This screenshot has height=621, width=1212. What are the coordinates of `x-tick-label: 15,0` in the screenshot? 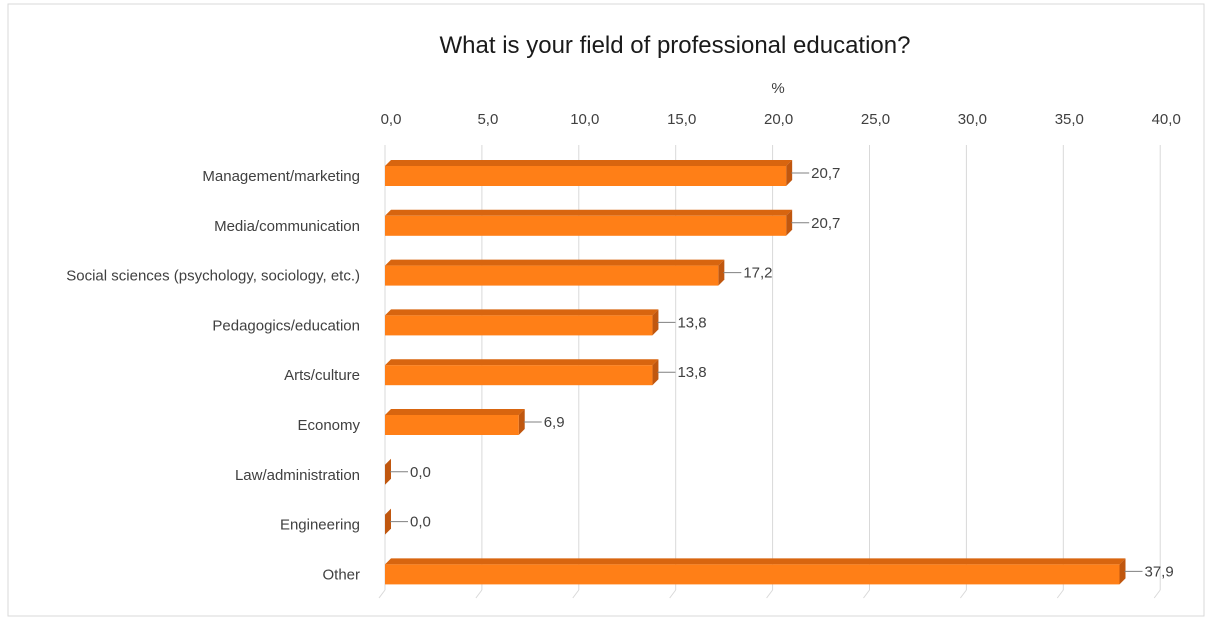 It's located at (681, 119).